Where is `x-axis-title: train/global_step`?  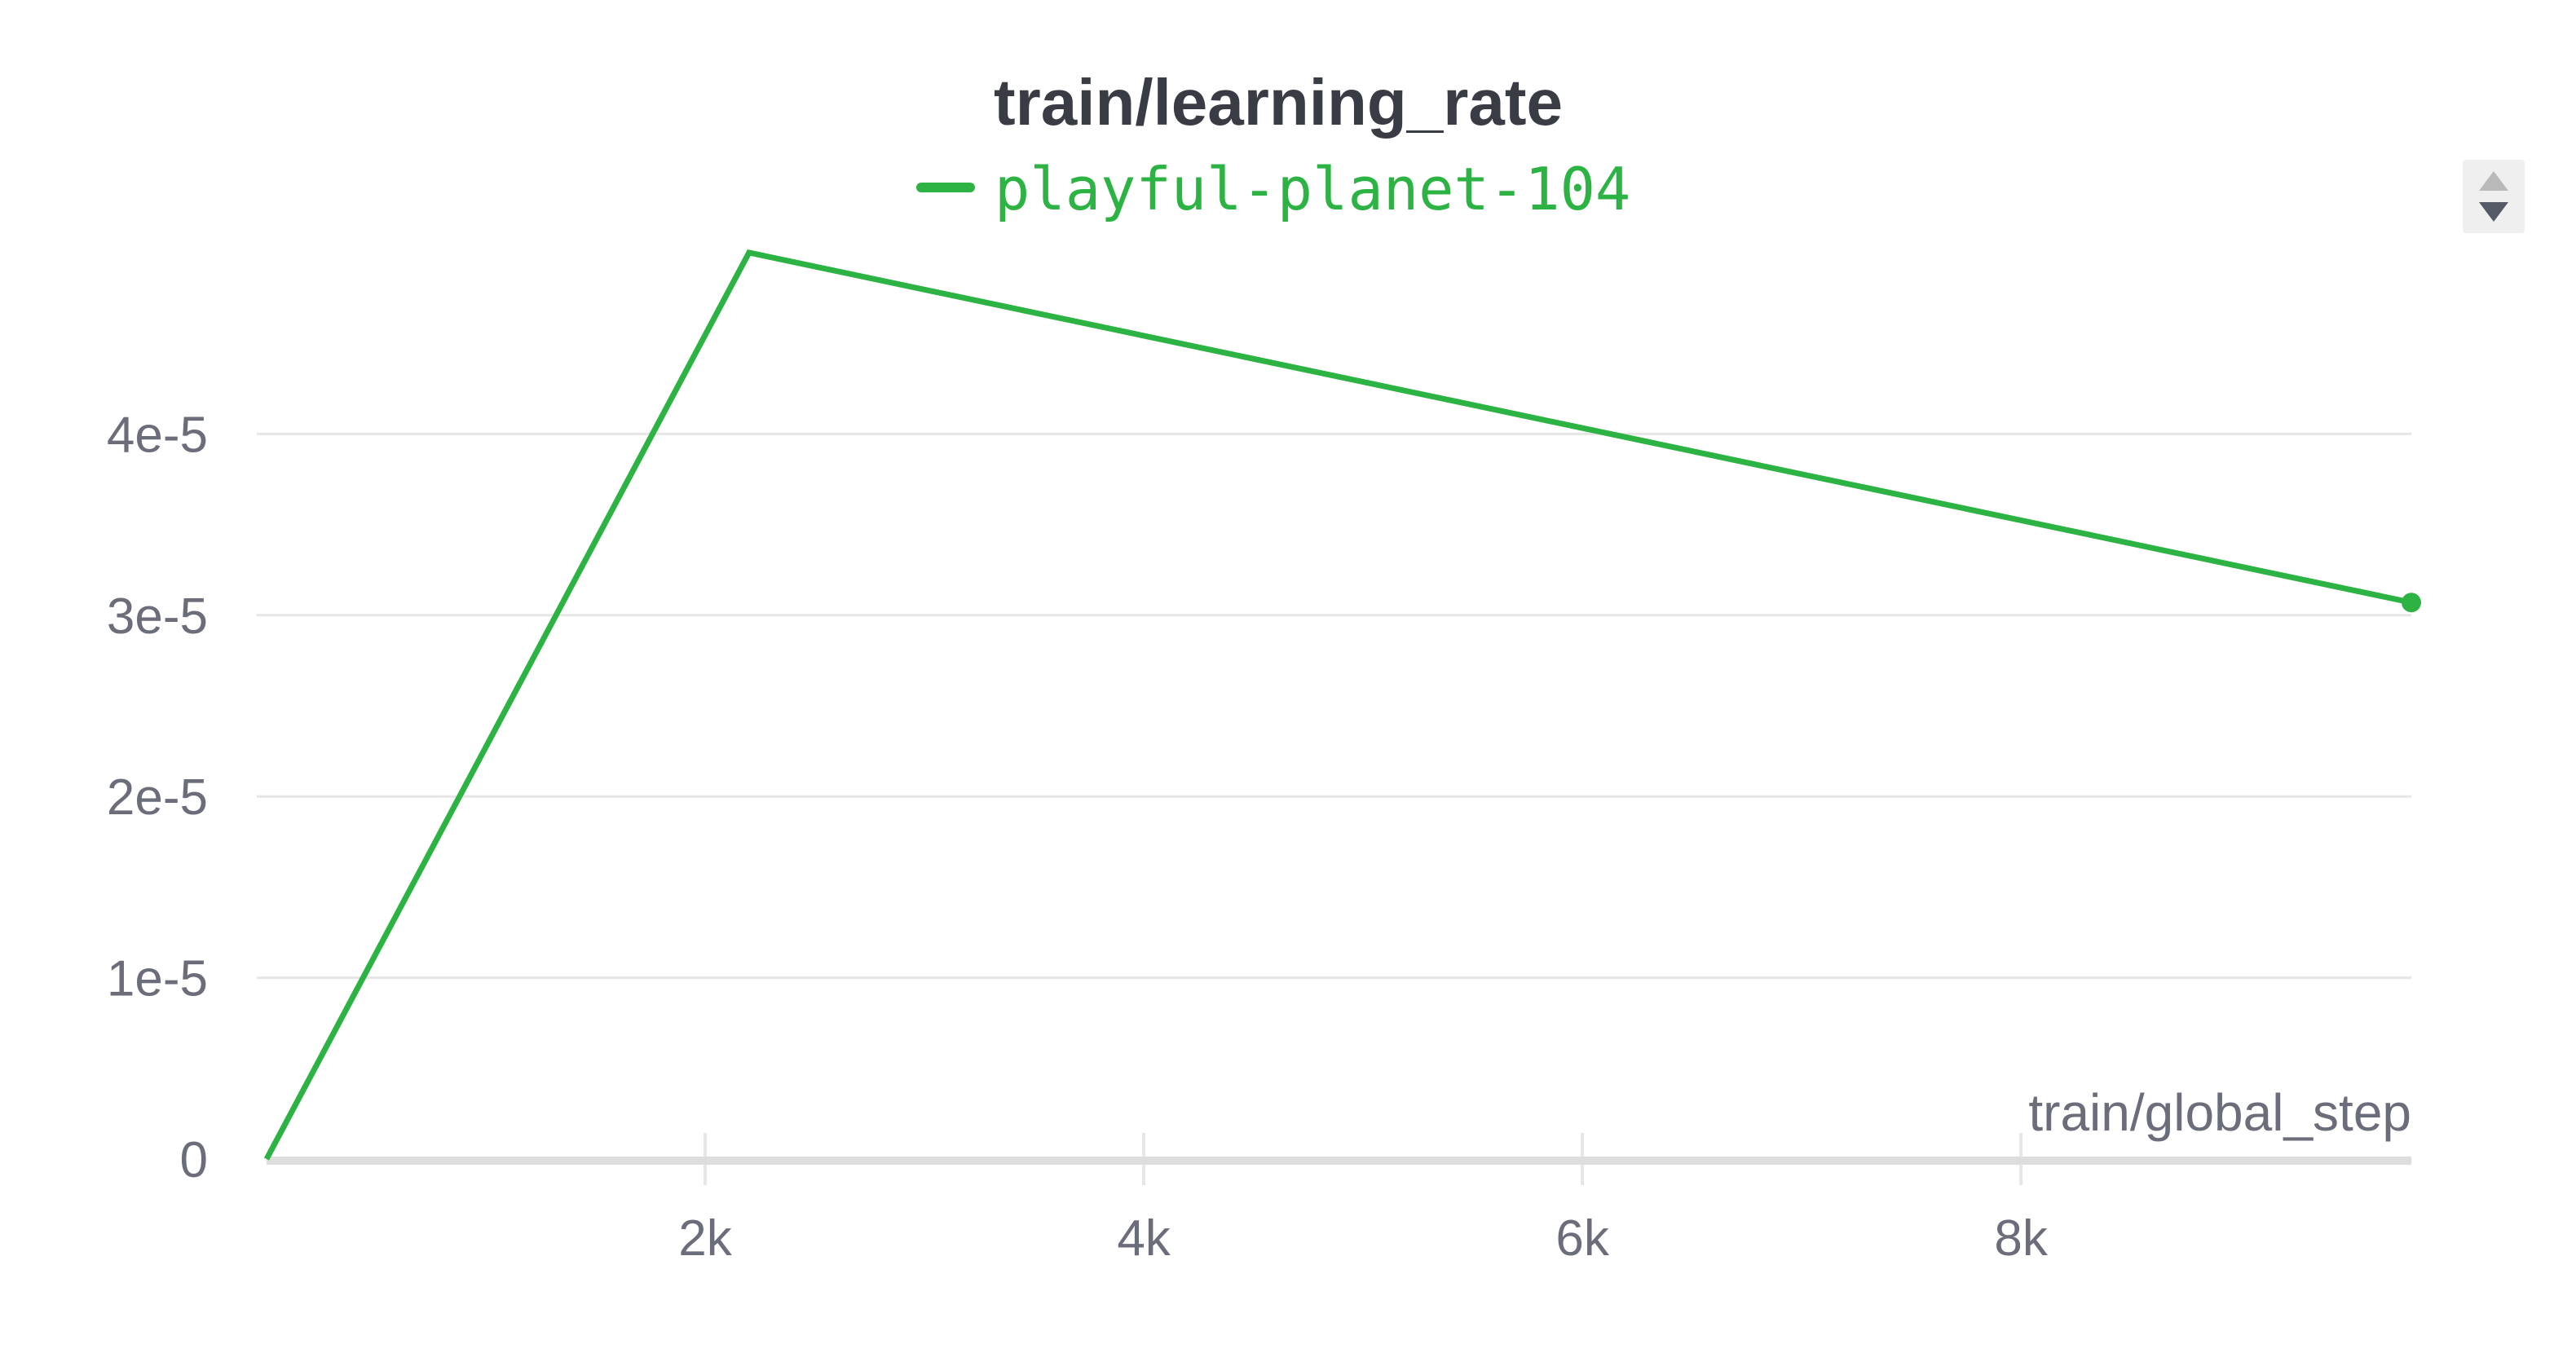 x-axis-title: train/global_step is located at coordinates (2219, 1112).